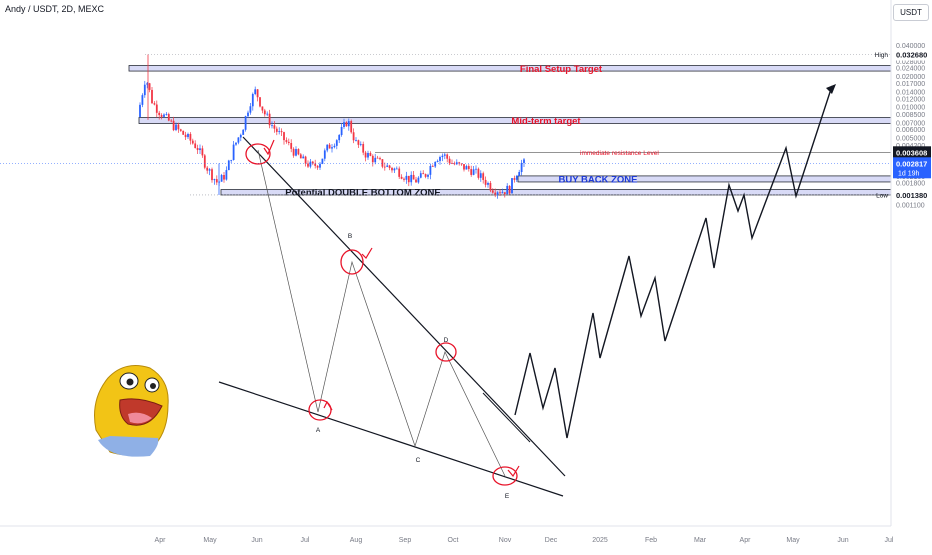 Image resolution: width=932 pixels, height=555 pixels. What do you see at coordinates (910, 77) in the screenshot?
I see `y-tick-label: 0.020000` at bounding box center [910, 77].